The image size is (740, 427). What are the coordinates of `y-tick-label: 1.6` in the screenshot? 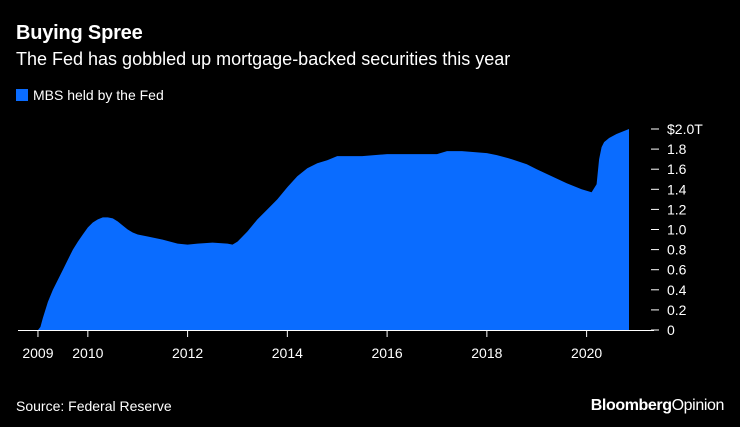 It's located at (677, 169).